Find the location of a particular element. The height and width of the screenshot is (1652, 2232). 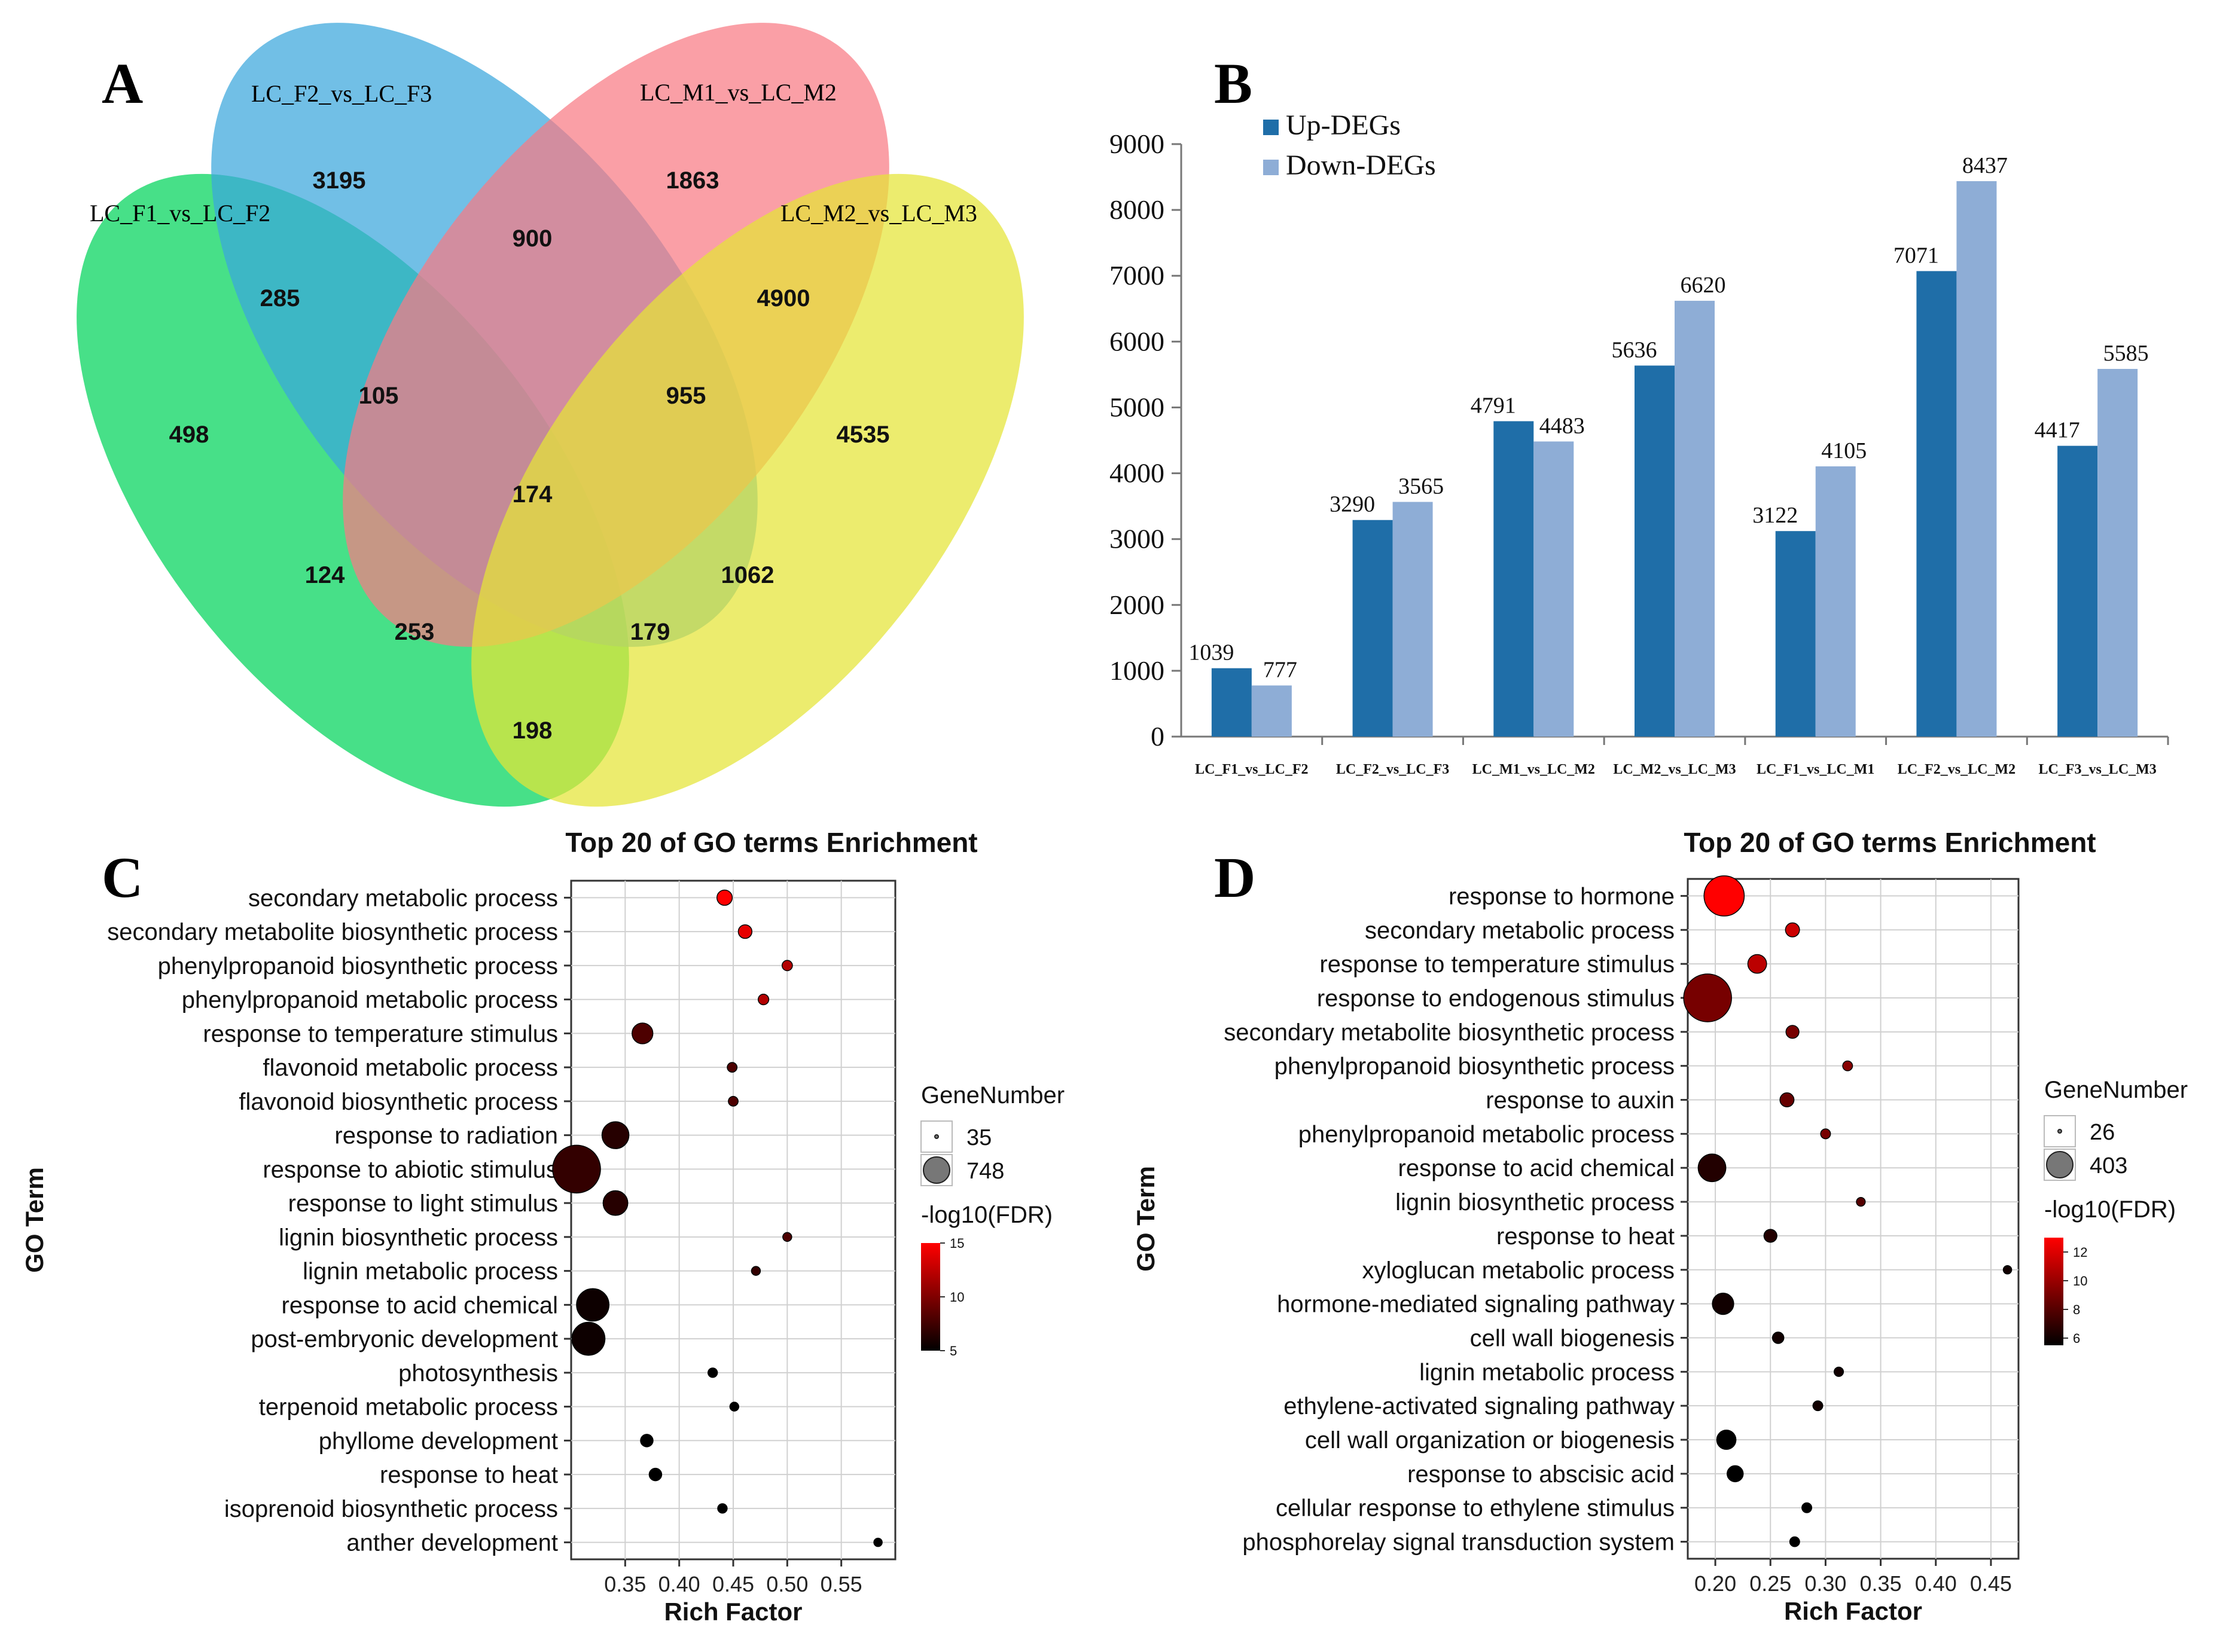

x-tick-label: LC_M1_vs_LC_M2 is located at coordinates (1534, 770).